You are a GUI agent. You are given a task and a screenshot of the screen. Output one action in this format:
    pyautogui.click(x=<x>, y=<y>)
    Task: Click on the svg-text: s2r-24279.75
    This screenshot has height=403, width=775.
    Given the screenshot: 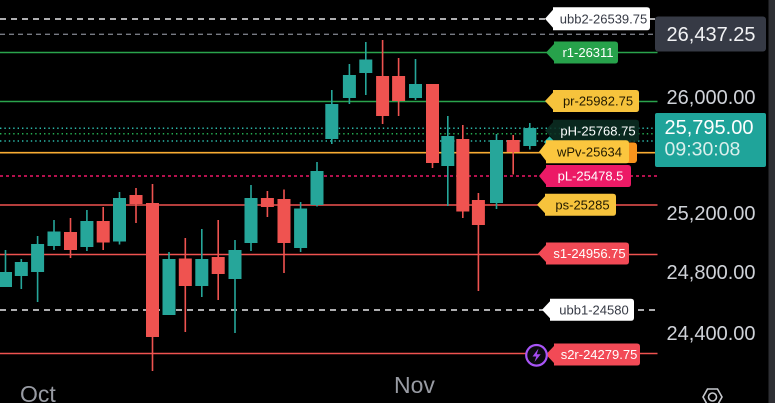 What is the action you would take?
    pyautogui.click(x=599, y=354)
    